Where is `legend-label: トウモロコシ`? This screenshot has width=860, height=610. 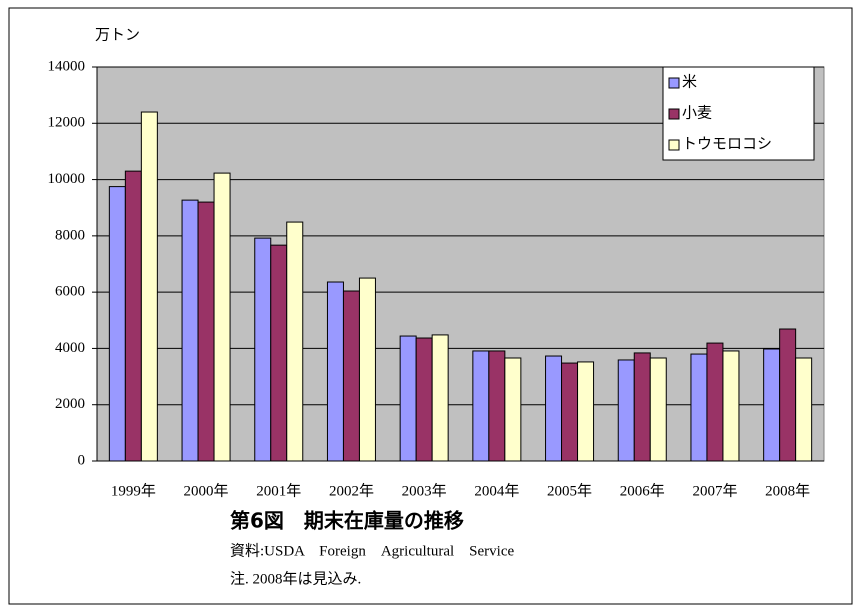
legend-label: トウモロコシ is located at coordinates (727, 143).